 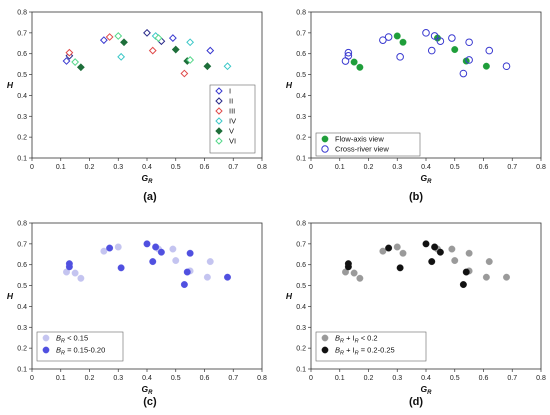 I want to click on panel-label: (a), so click(x=150, y=197).